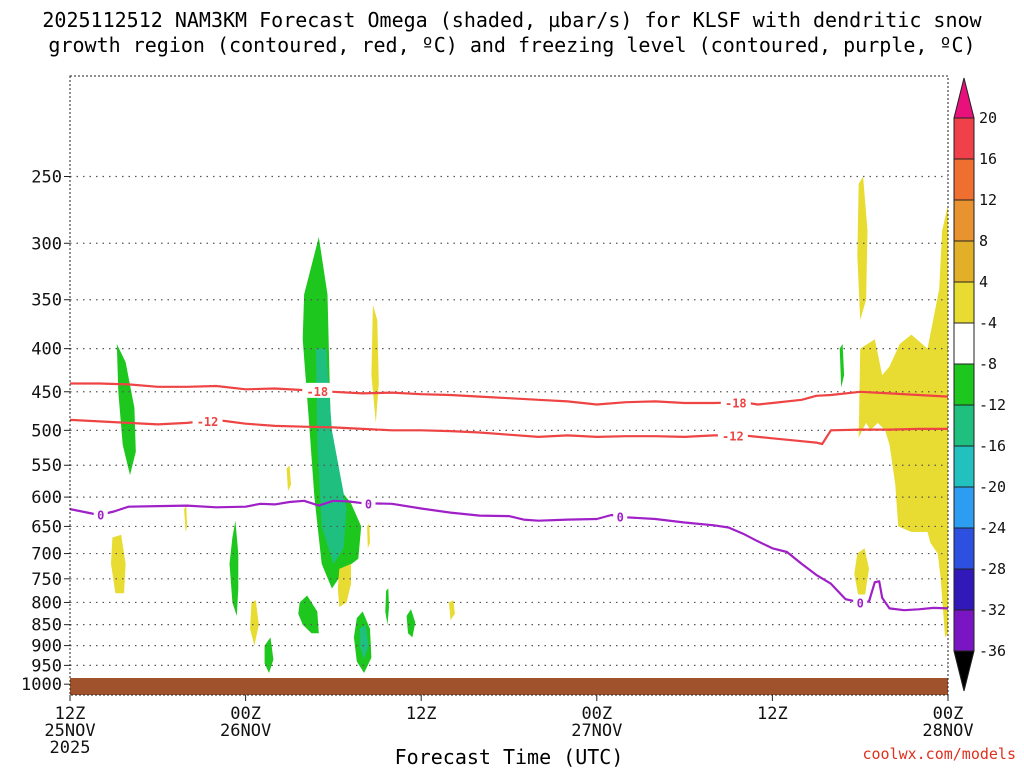  What do you see at coordinates (509, 686) in the screenshot?
I see `ground-surface` at bounding box center [509, 686].